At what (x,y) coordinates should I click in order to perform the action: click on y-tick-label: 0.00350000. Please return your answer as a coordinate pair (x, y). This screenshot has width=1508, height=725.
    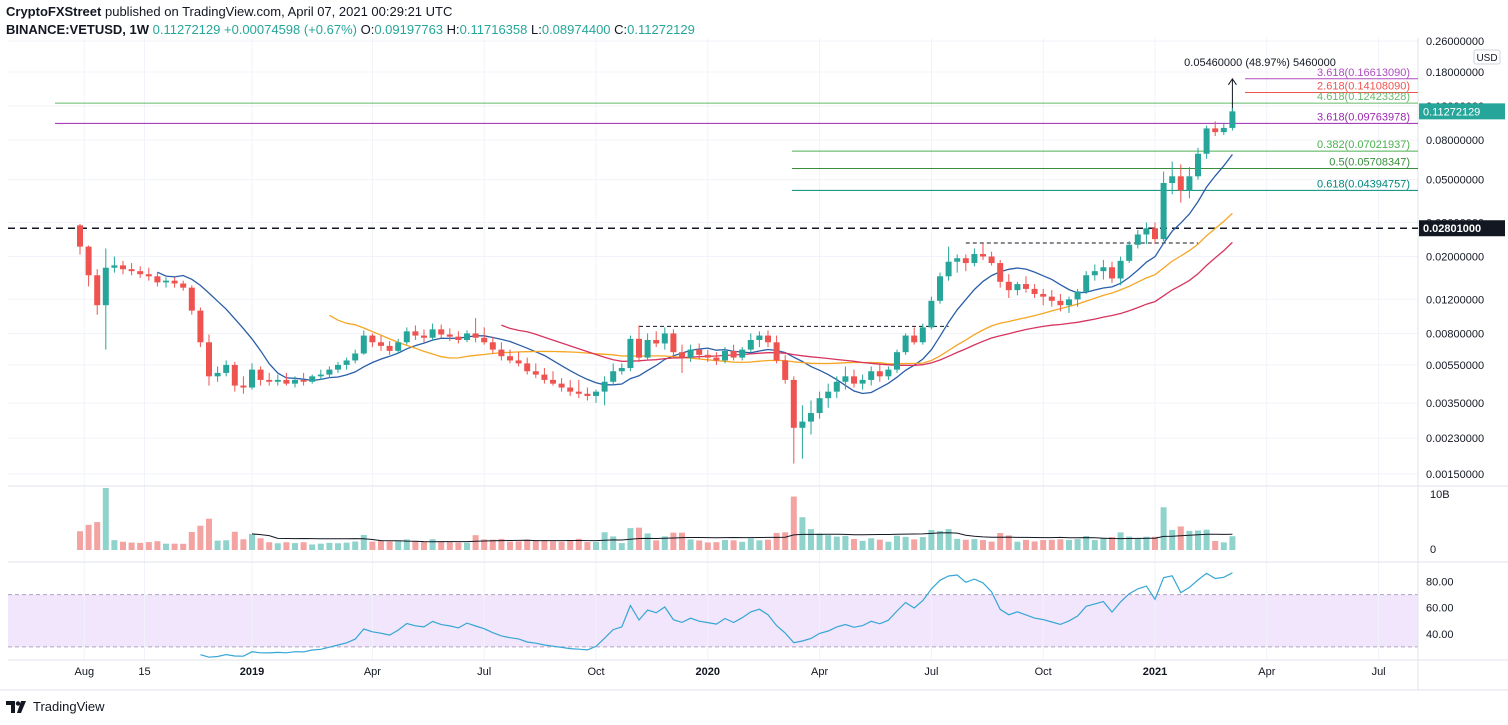
    Looking at the image, I should click on (1455, 404).